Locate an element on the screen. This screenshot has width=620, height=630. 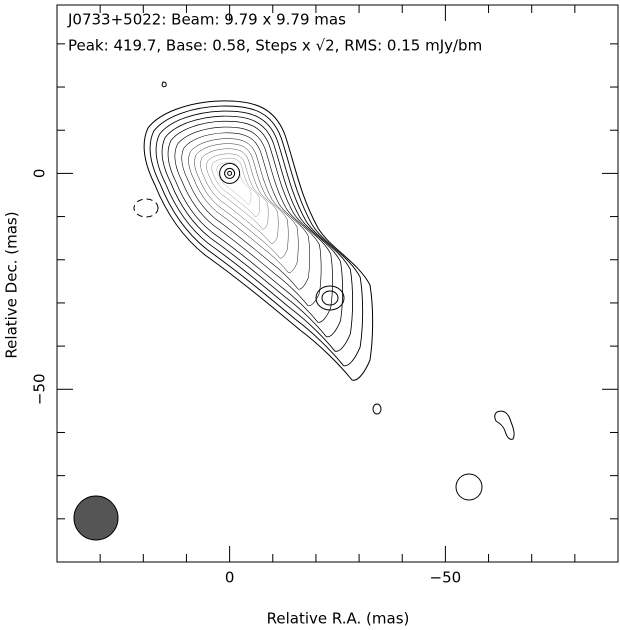
x-tick-label: −50 is located at coordinates (446, 578).